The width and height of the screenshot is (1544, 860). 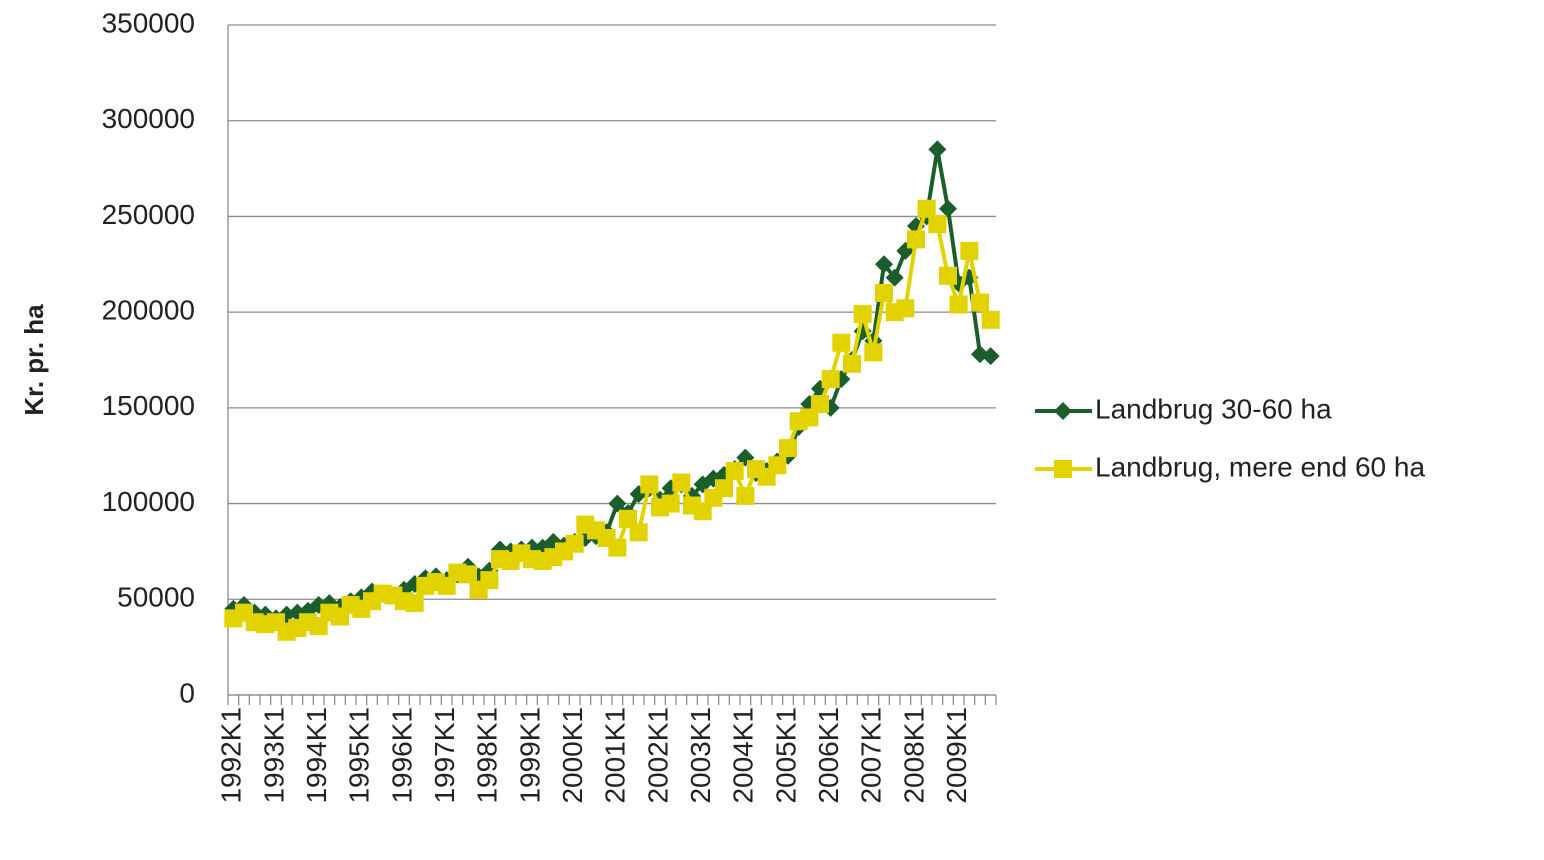 What do you see at coordinates (956, 755) in the screenshot?
I see `x-tick-label: 2009K1` at bounding box center [956, 755].